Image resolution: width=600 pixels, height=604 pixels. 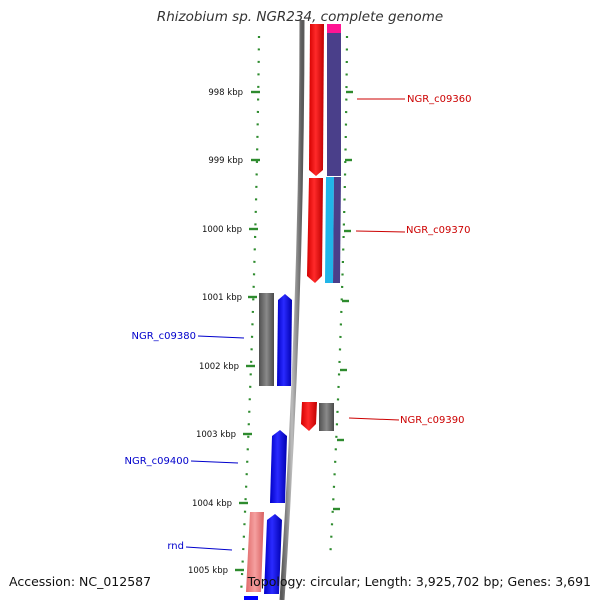 I want to click on scale-ticks-right, so click(x=343, y=300).